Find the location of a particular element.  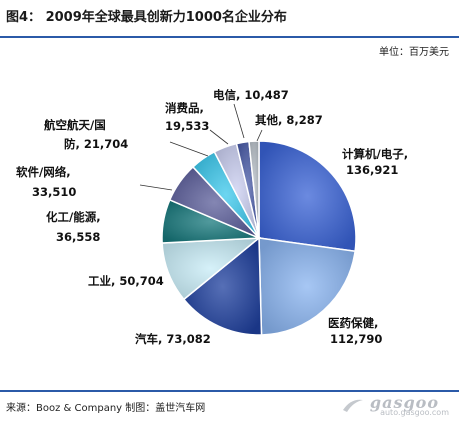

slice-label-8-line-1: 消费品, is located at coordinates (184, 108).